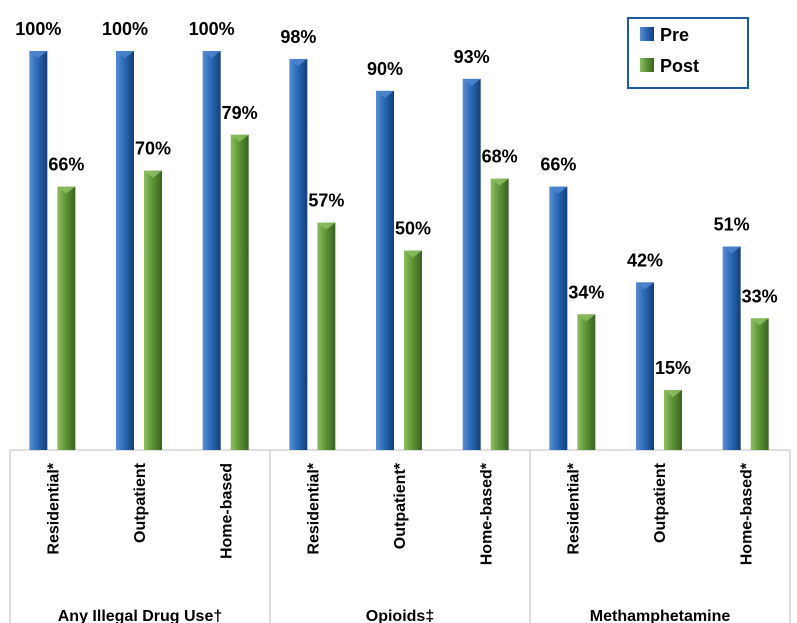 This screenshot has width=797, height=623. Describe the element at coordinates (298, 37) in the screenshot. I see `data-label: 98%` at that location.